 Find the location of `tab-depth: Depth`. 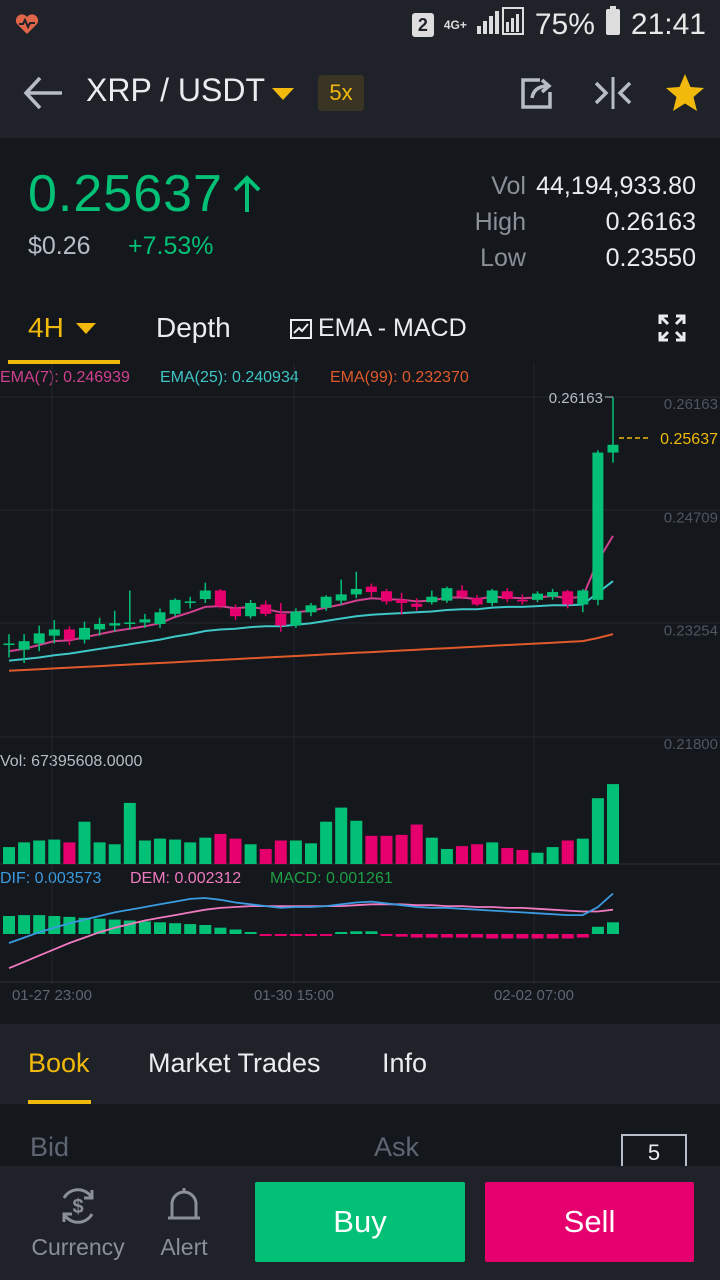

tab-depth: Depth is located at coordinates (193, 327).